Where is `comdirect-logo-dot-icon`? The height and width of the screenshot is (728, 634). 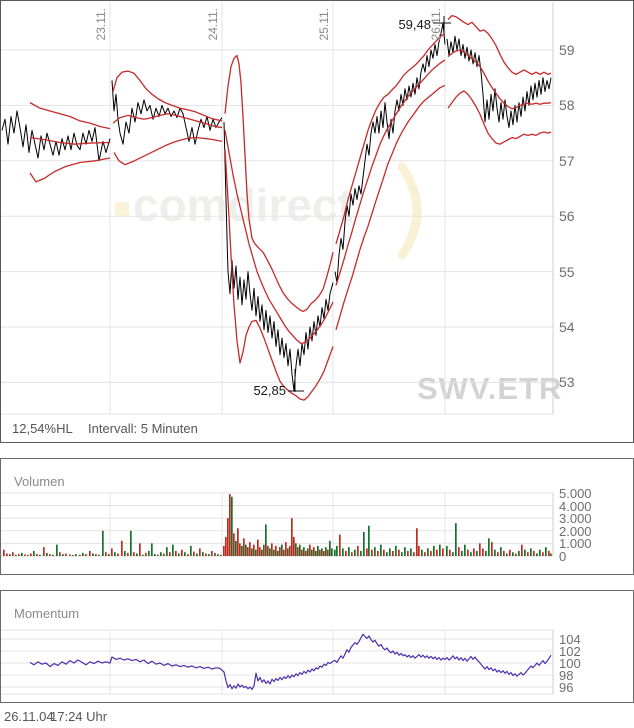
comdirect-logo-dot-icon is located at coordinates (122, 209).